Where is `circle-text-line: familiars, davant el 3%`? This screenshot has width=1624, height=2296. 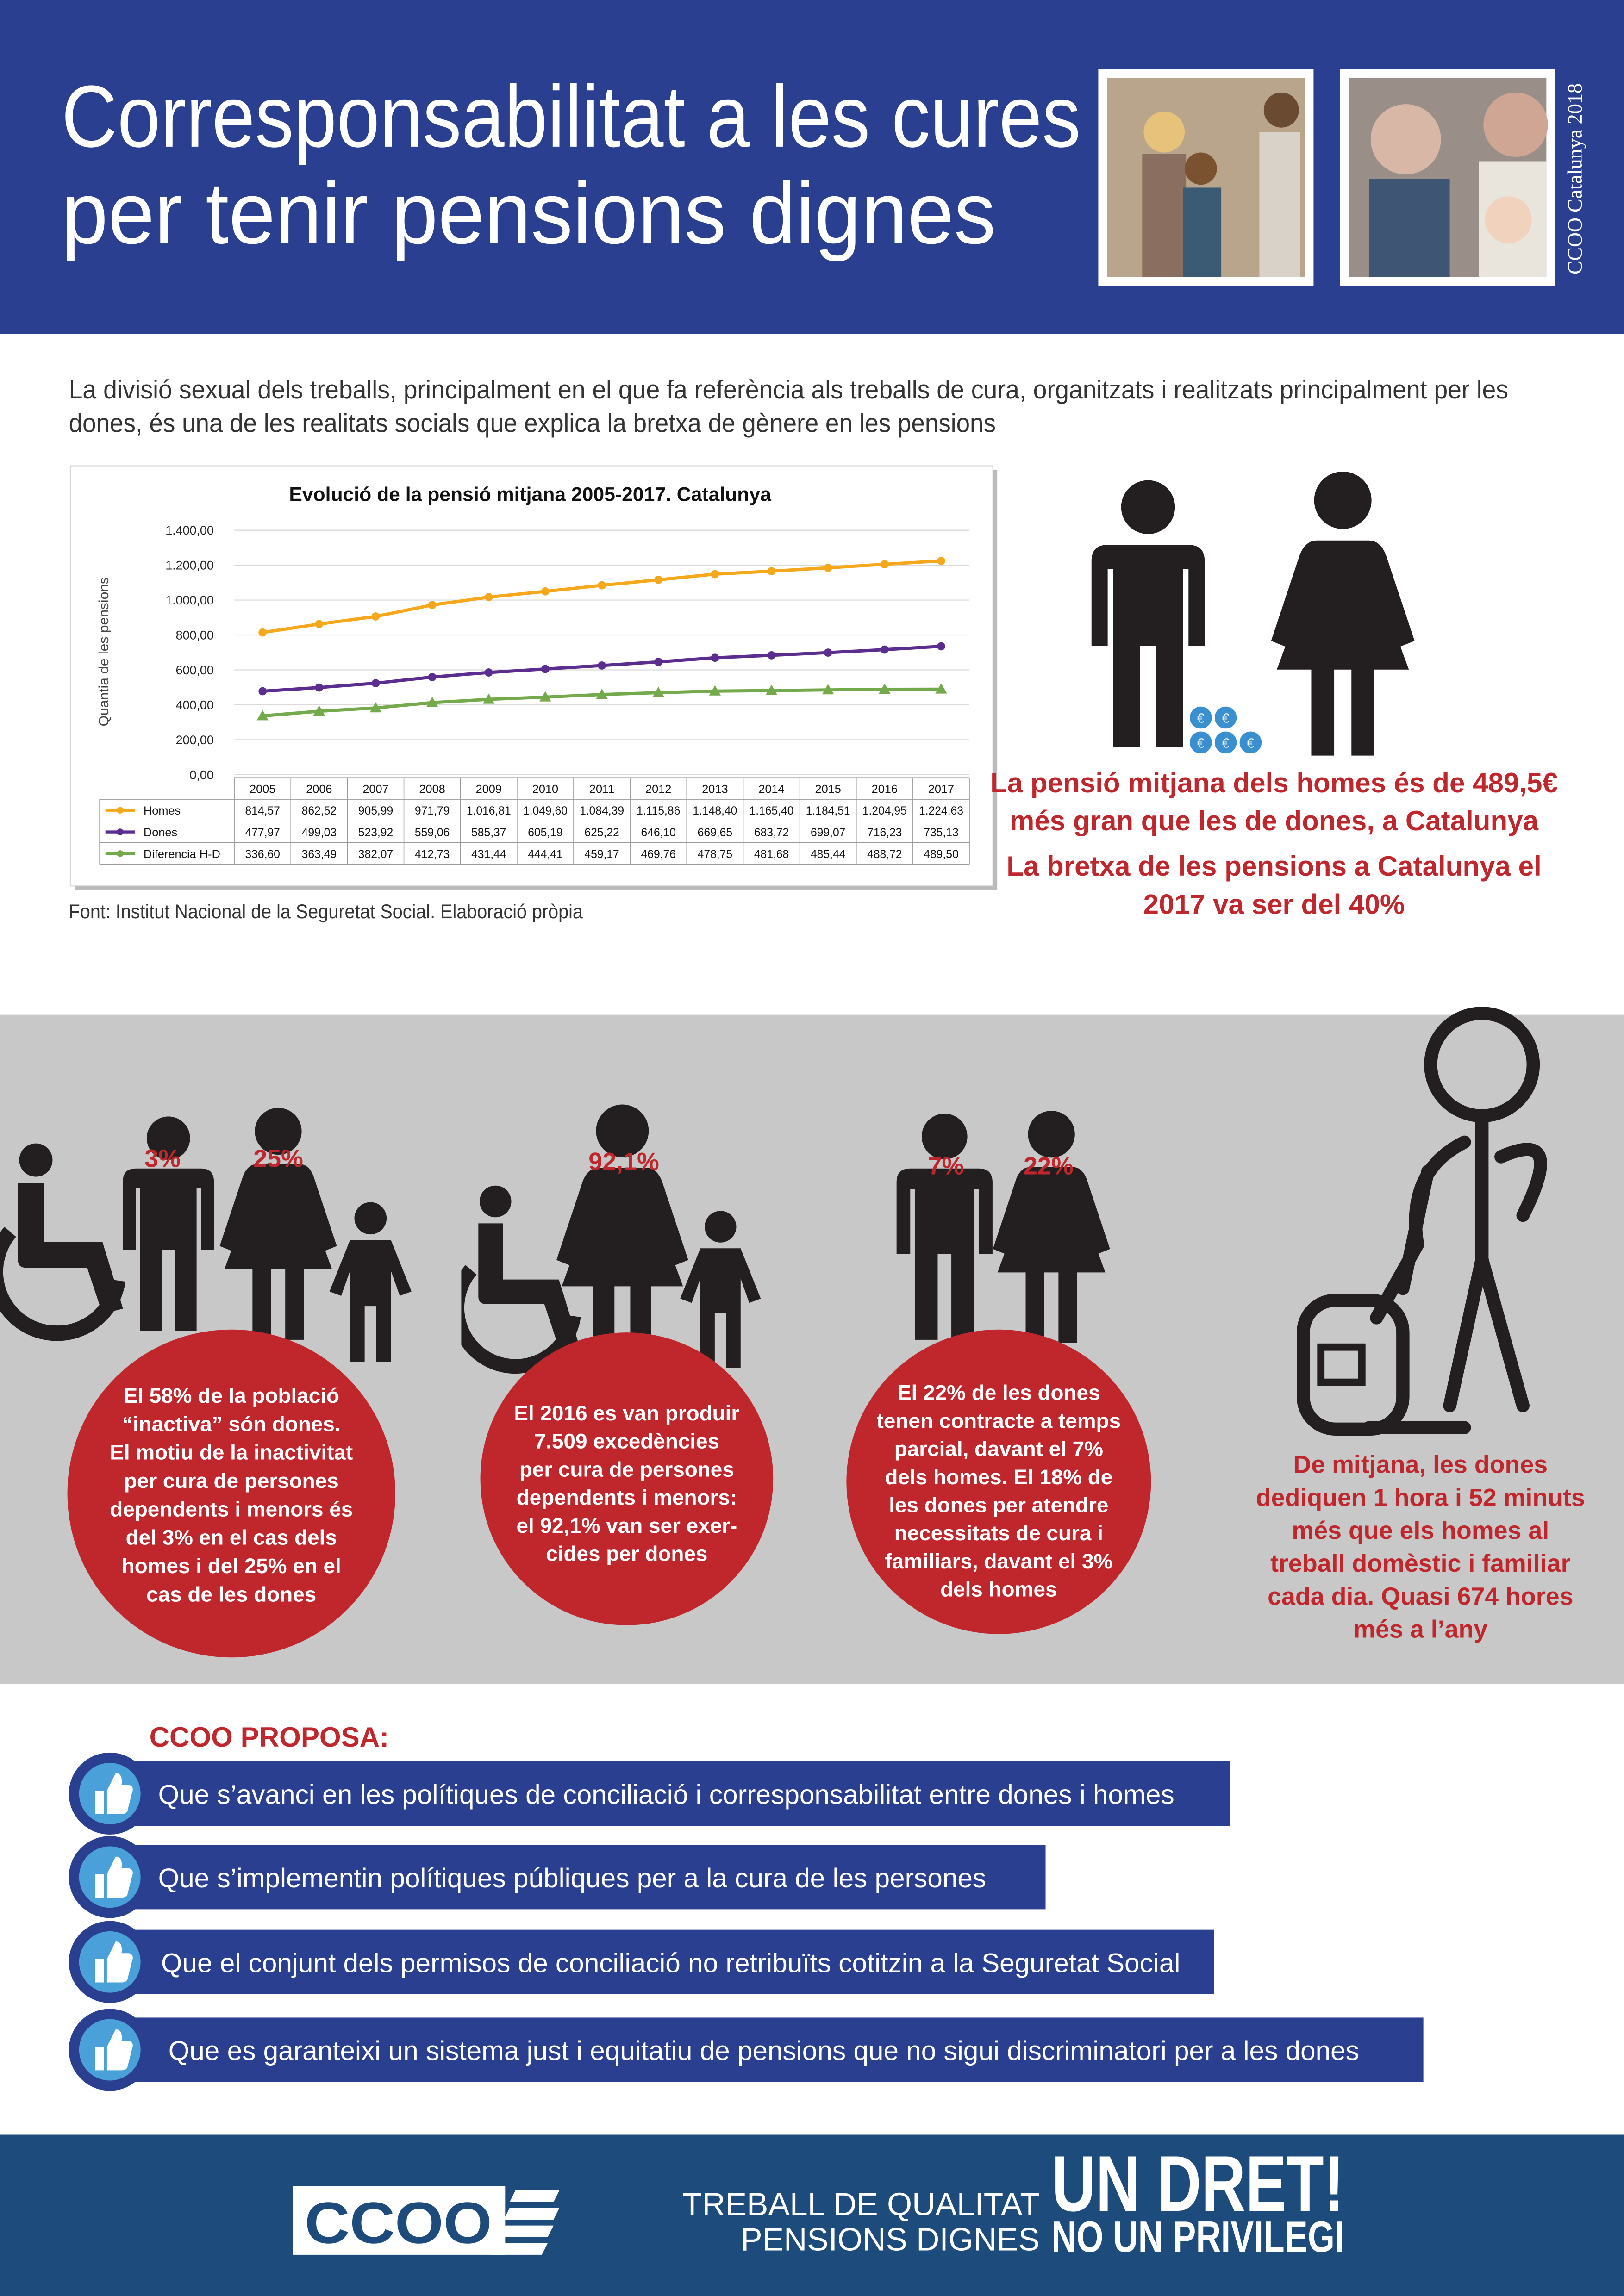
circle-text-line: familiars, davant el 3% is located at coordinates (998, 1561).